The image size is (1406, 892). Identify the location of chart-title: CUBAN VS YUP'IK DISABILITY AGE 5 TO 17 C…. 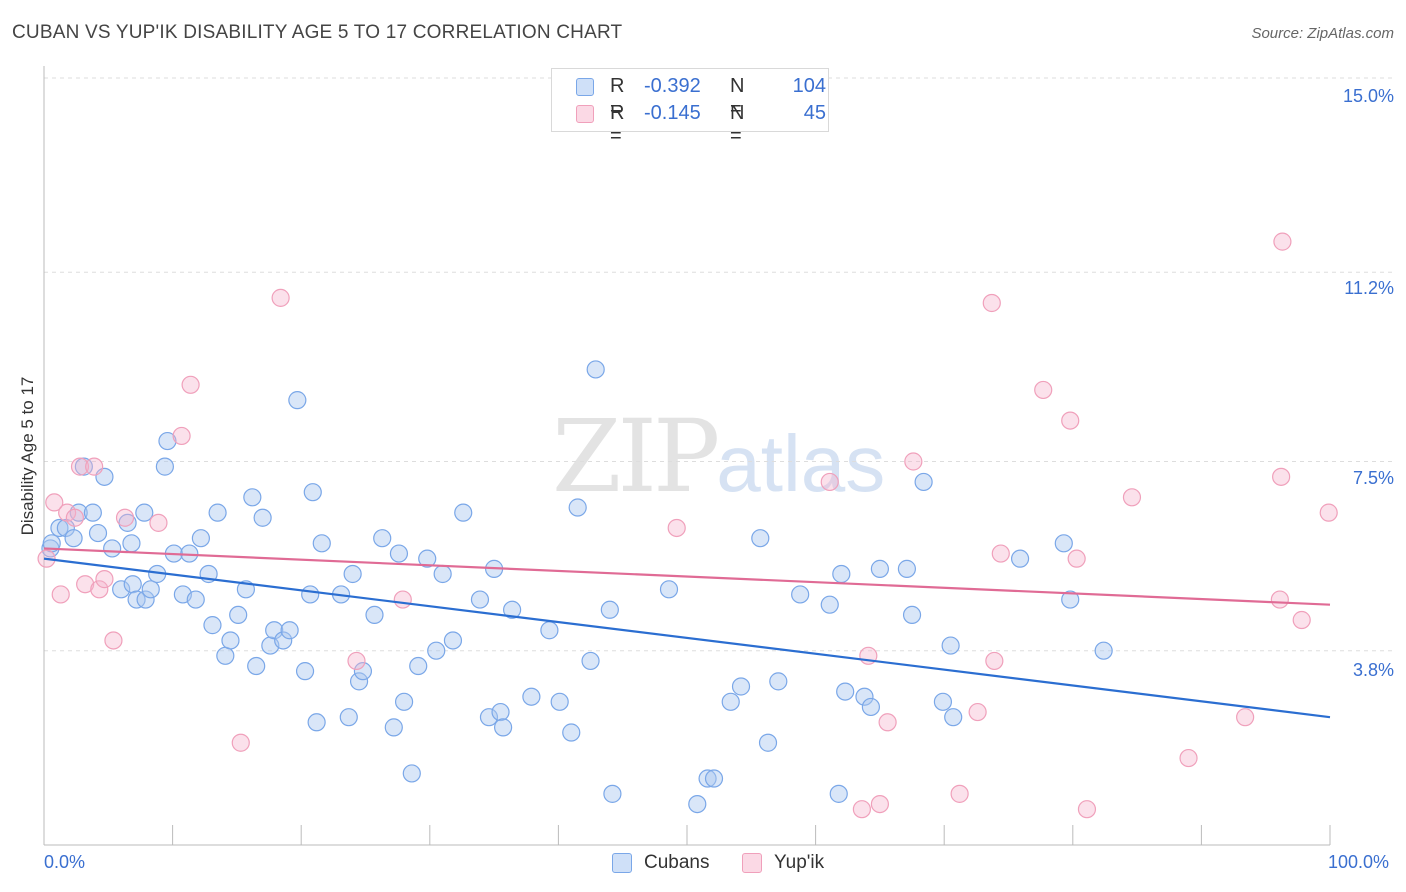
(317, 32).